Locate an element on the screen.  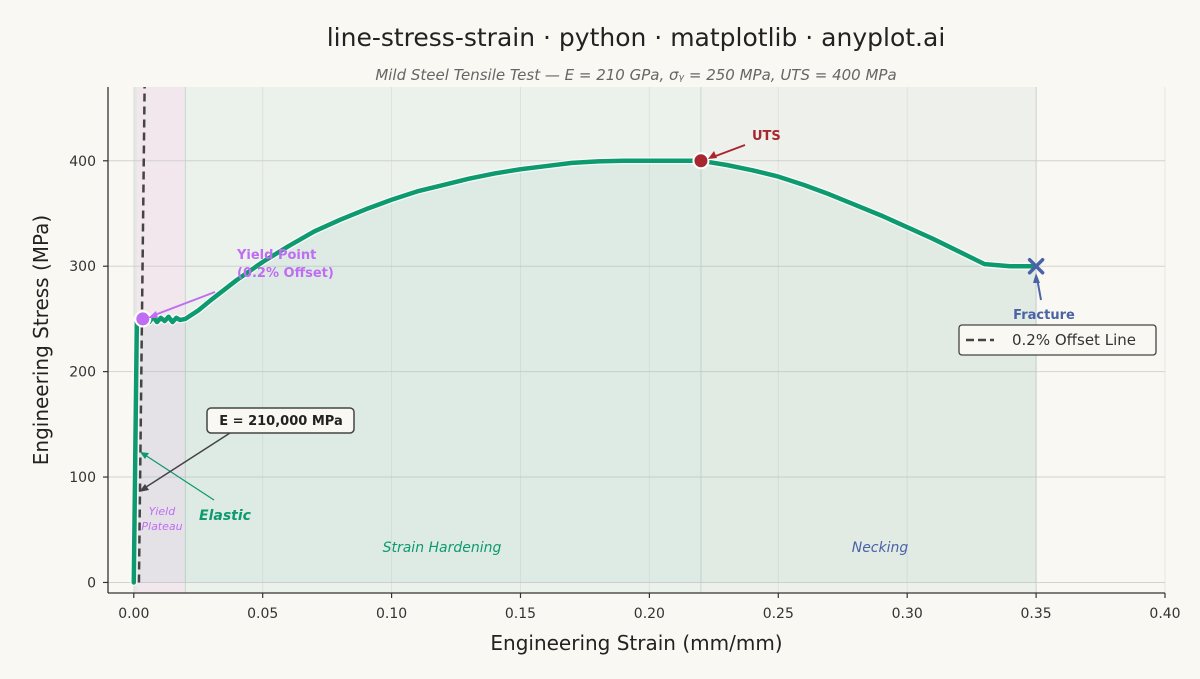
uts-arrowhead is located at coordinates (712, 155).